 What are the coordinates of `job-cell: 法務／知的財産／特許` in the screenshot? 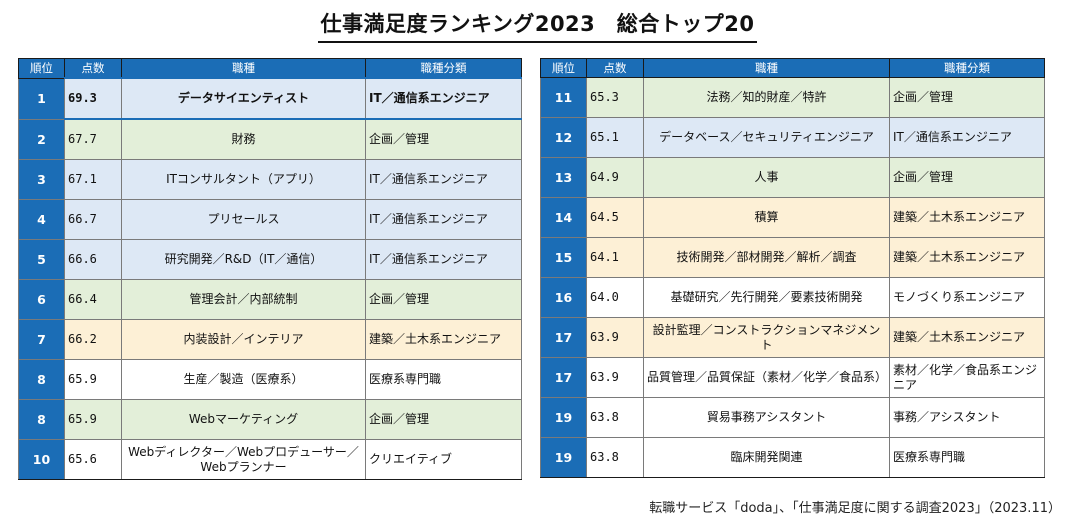 It's located at (766, 97).